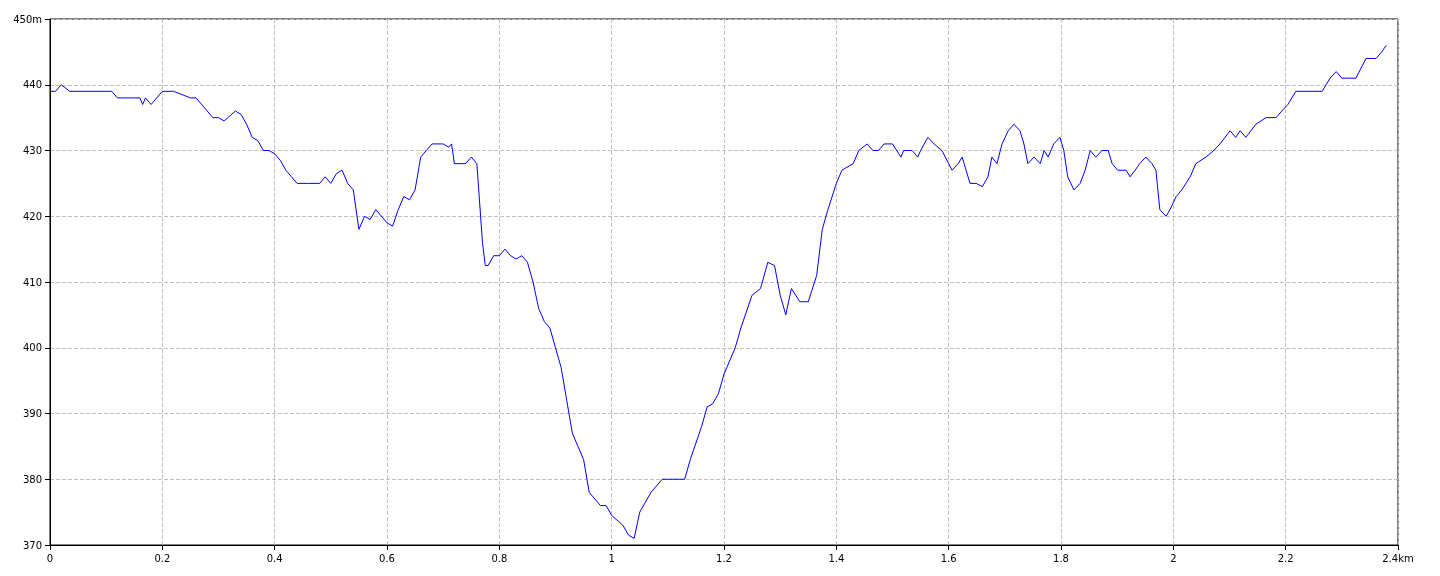 This screenshot has width=1440, height=576. I want to click on y-tick-label: 410, so click(32, 282).